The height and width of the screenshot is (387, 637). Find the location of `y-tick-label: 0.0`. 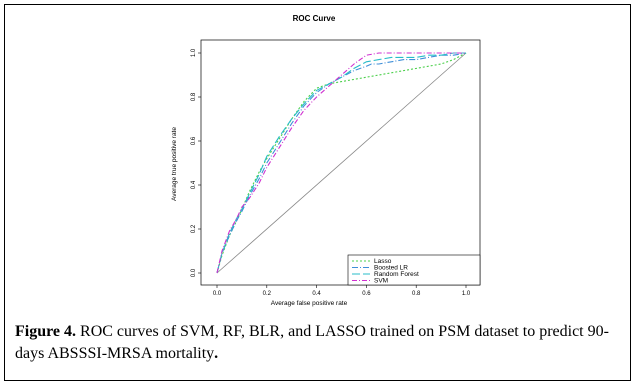

y-tick-label: 0.0 is located at coordinates (194, 272).